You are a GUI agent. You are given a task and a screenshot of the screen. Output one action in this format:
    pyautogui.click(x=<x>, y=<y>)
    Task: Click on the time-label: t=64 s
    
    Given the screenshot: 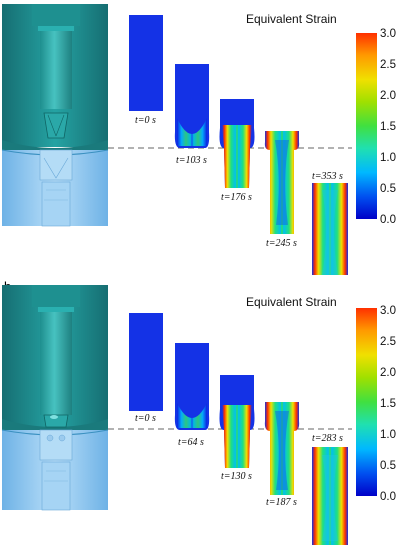 What is the action you would take?
    pyautogui.click(x=191, y=442)
    